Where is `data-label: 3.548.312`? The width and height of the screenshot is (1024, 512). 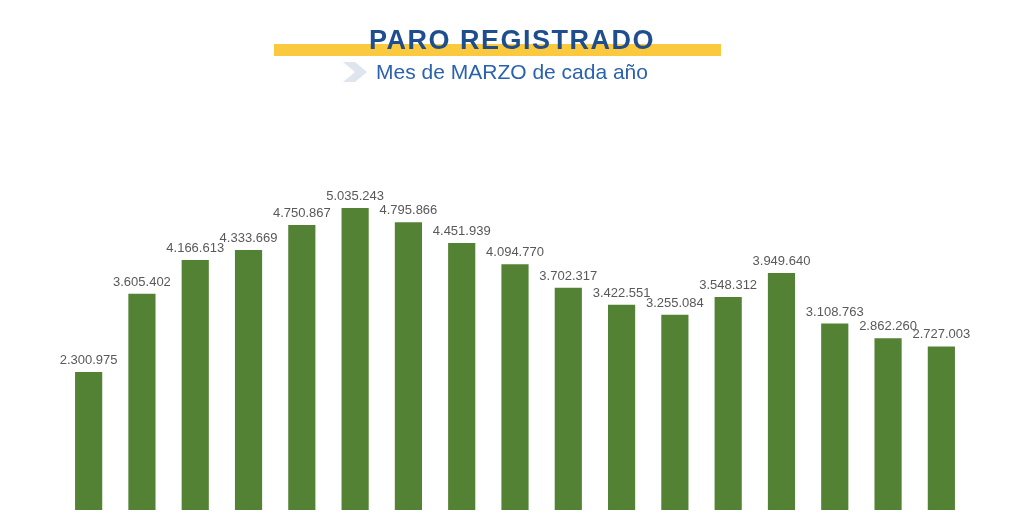
data-label: 3.548.312 is located at coordinates (728, 285).